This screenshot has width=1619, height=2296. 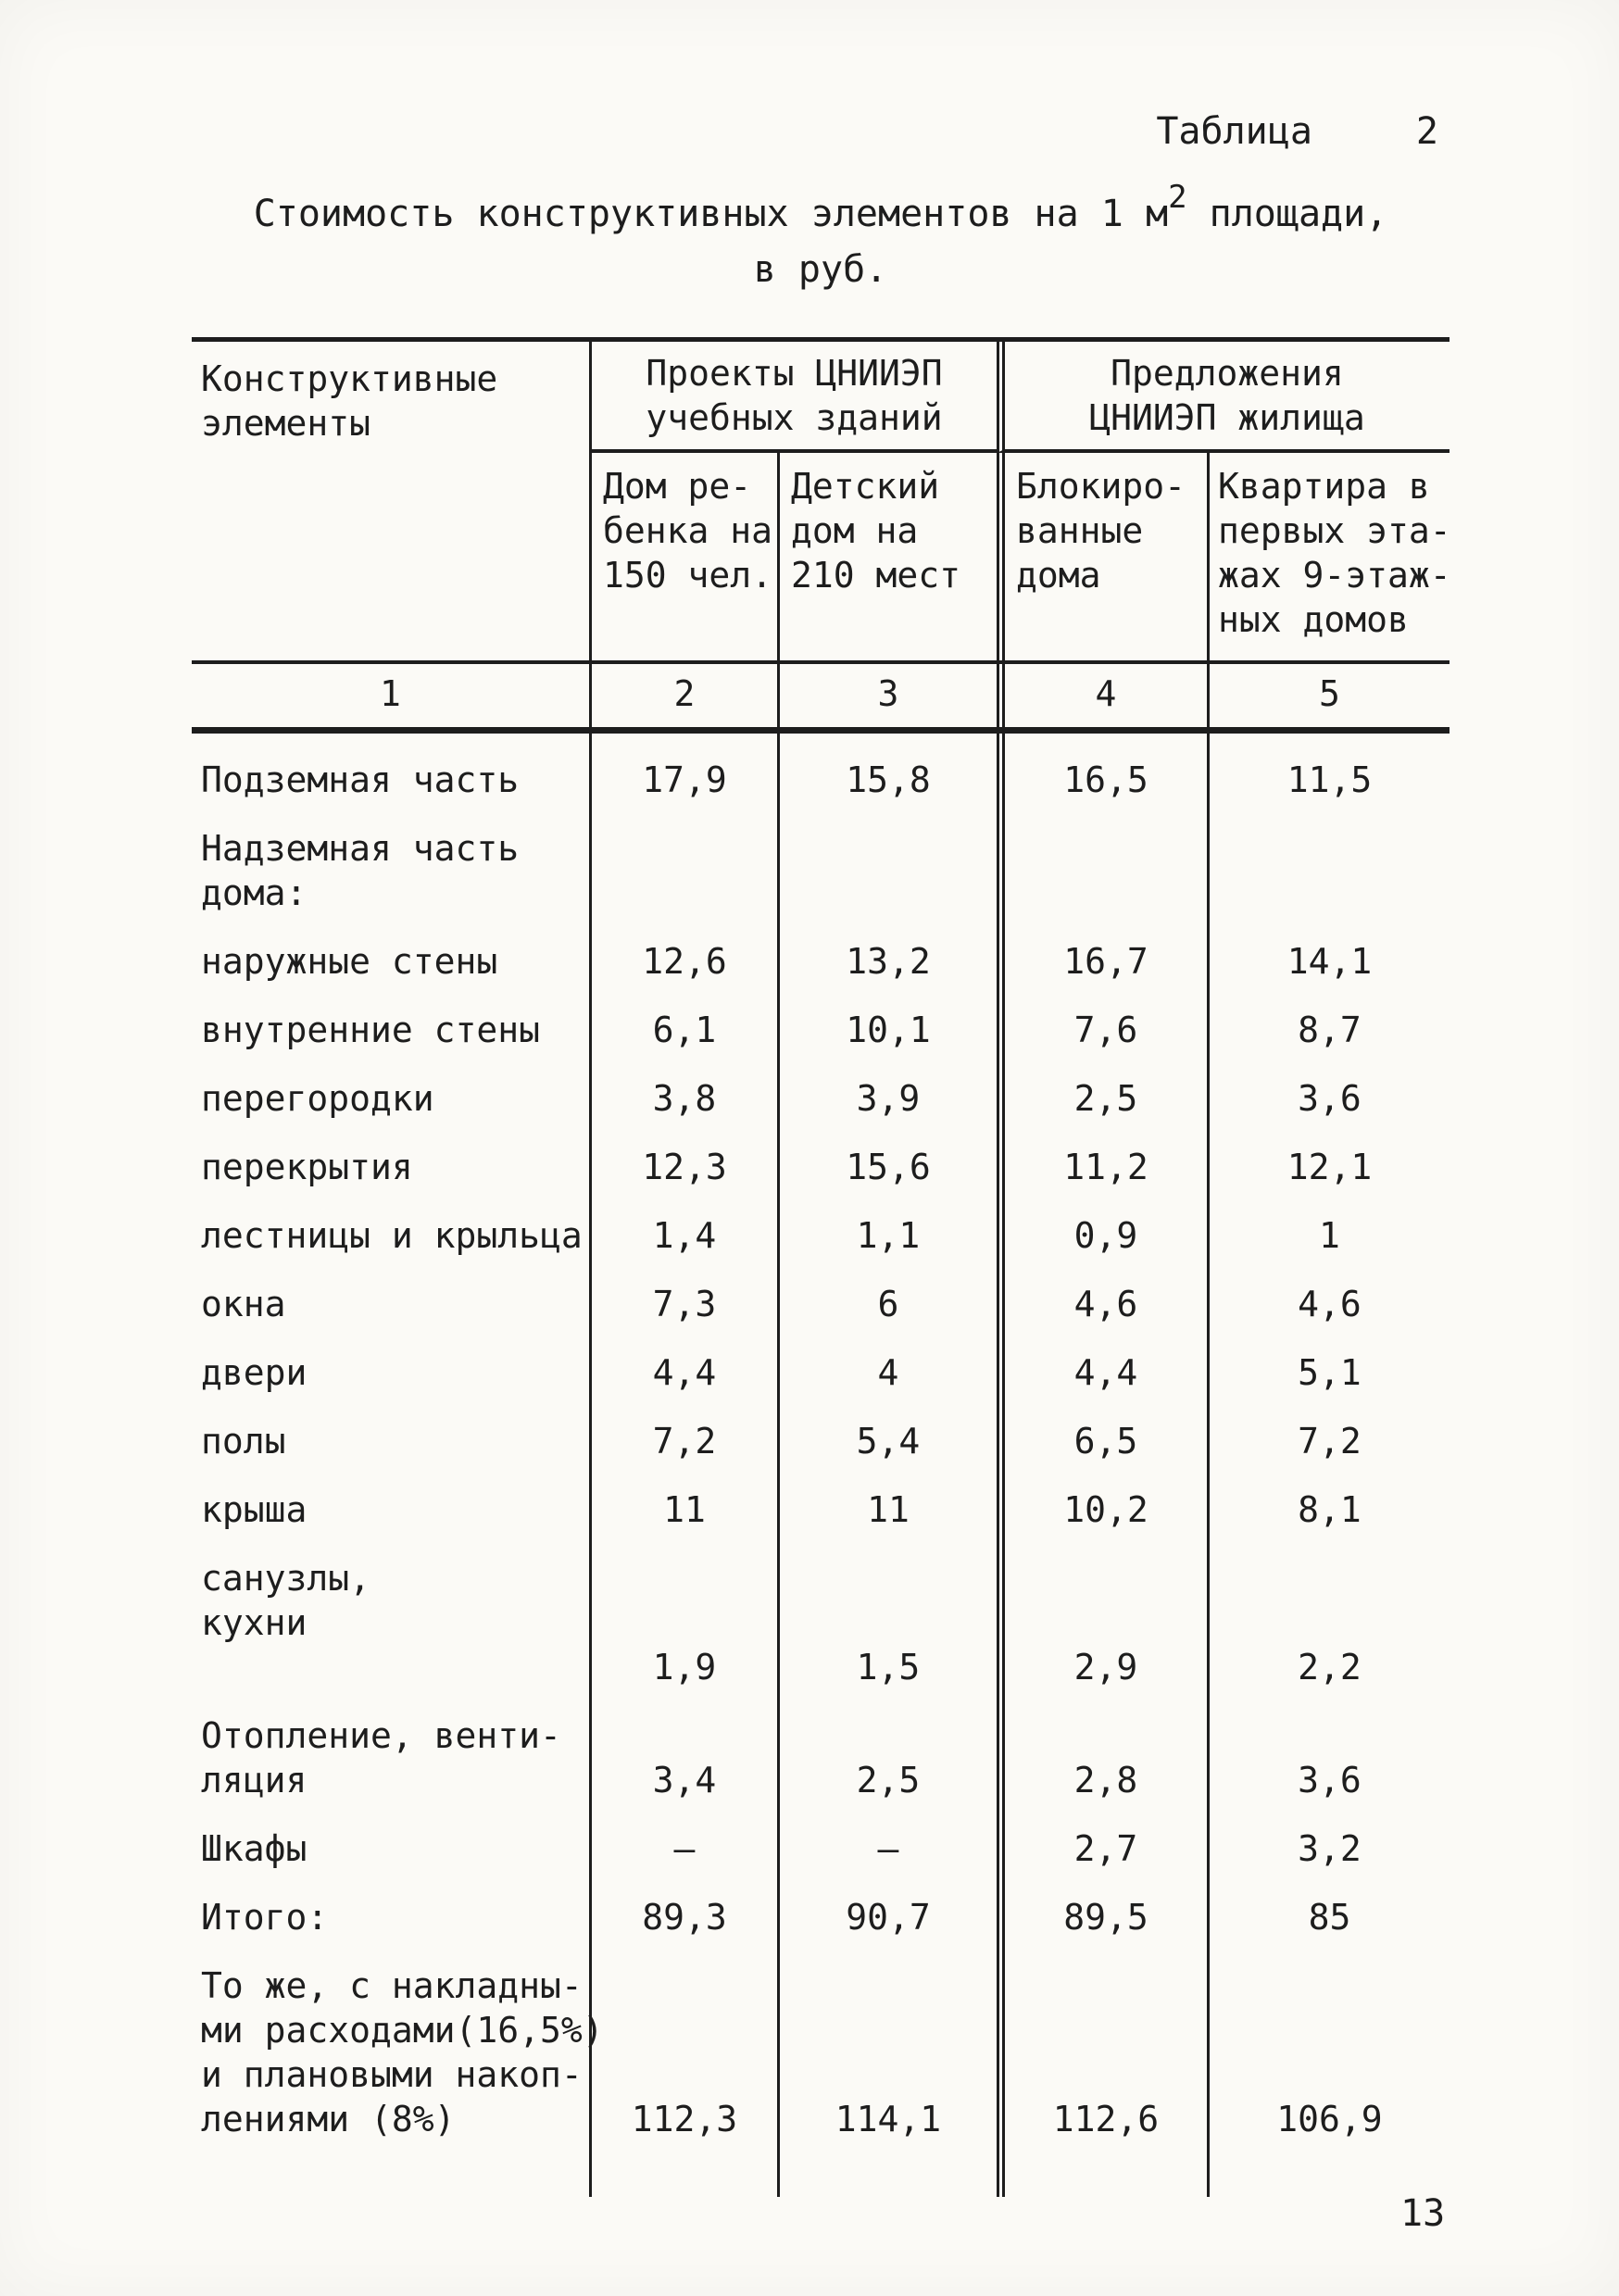 I want to click on table-row: Отопление, венти- ляция 3,4 2,5 2,8 3,6, so click(x=821, y=1745).